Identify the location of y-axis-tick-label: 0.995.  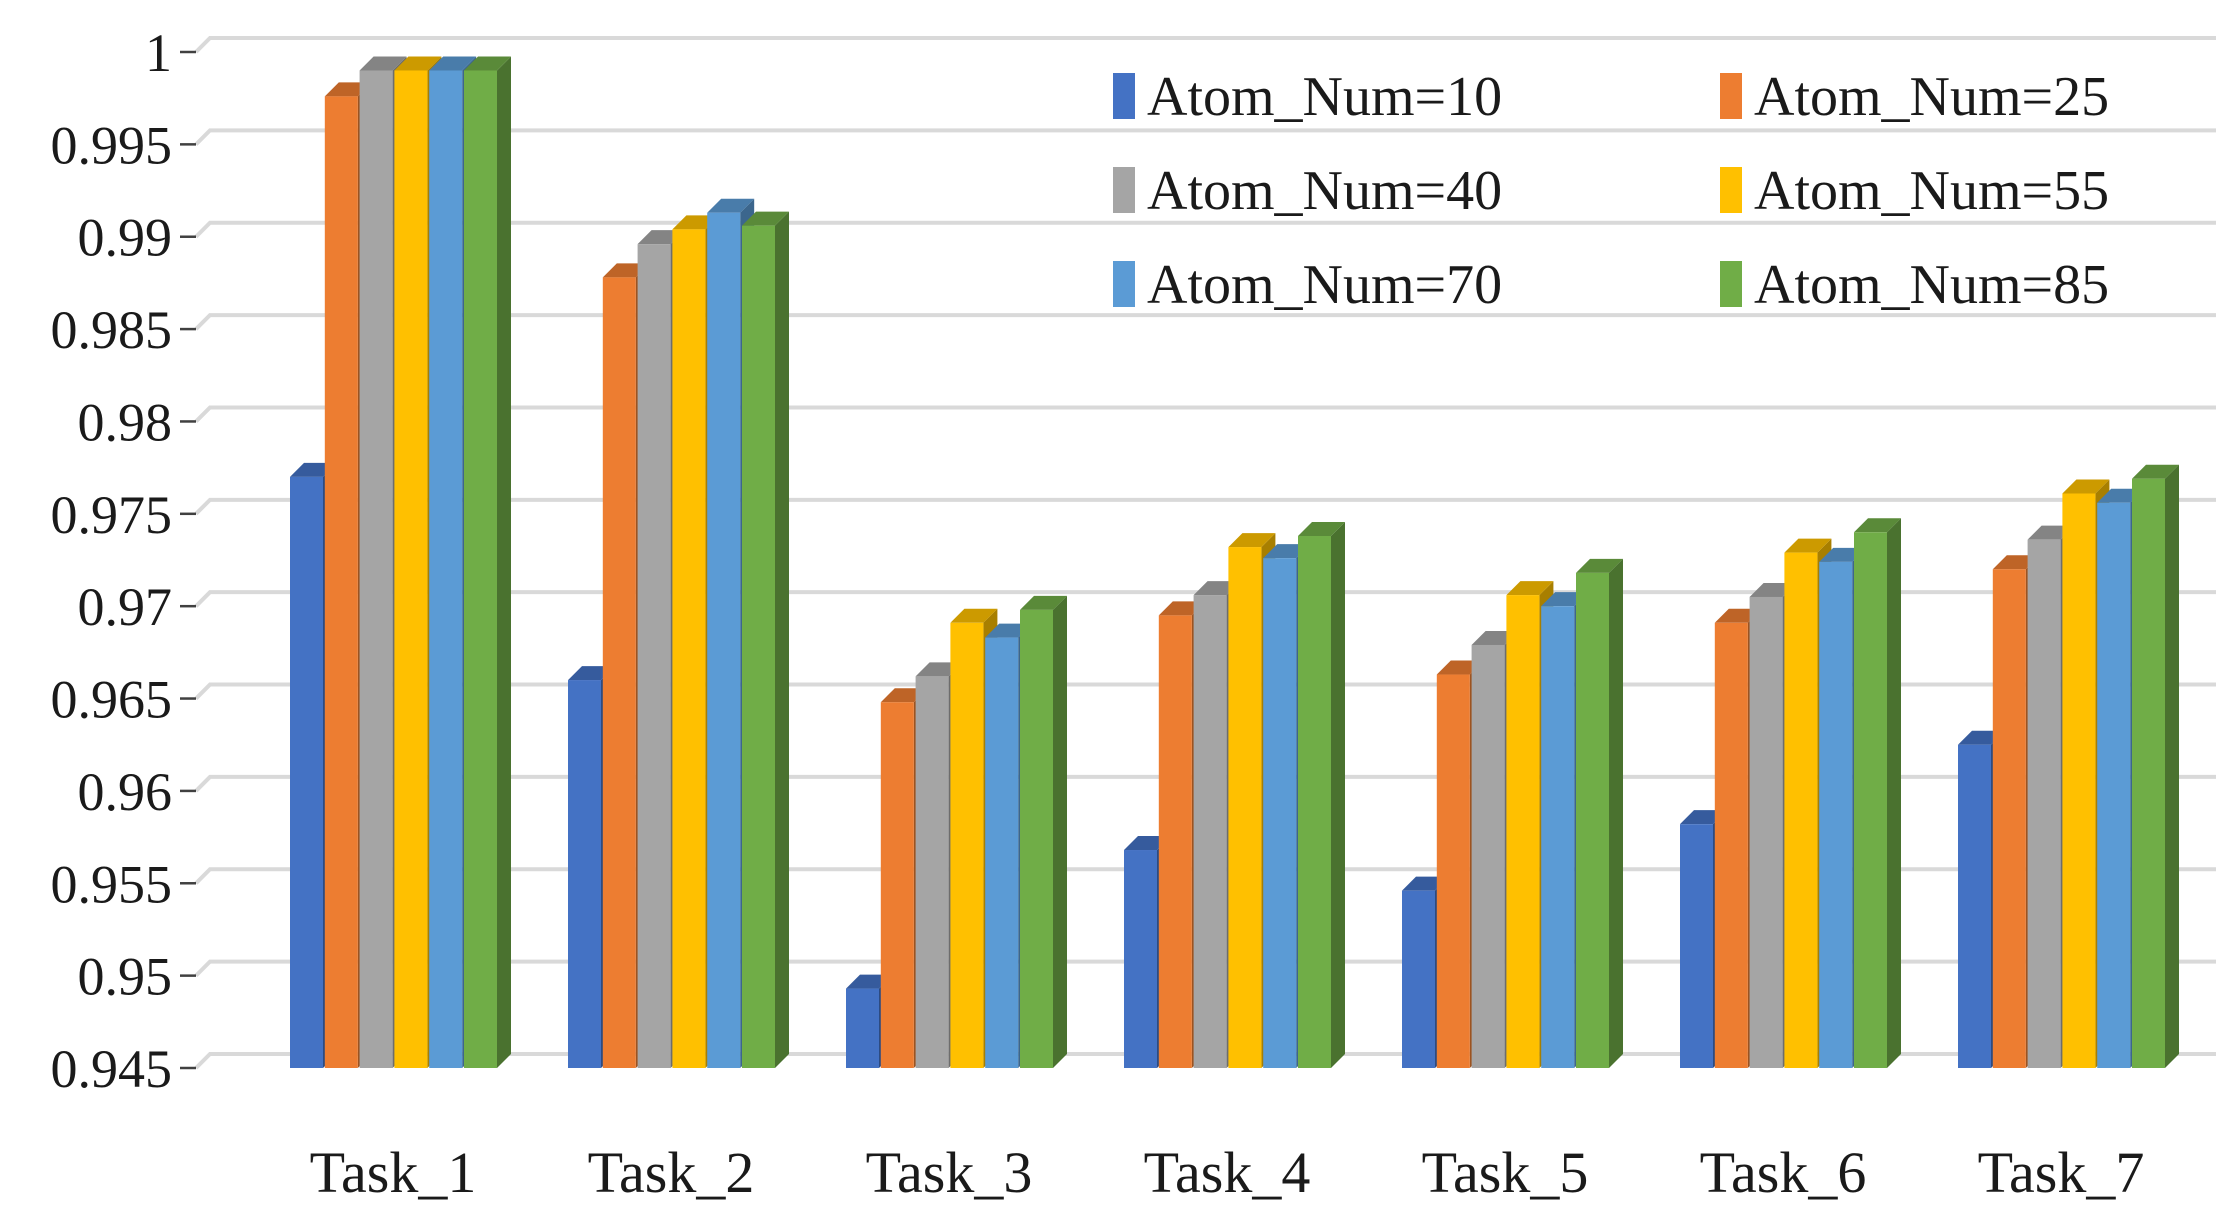
(112, 145).